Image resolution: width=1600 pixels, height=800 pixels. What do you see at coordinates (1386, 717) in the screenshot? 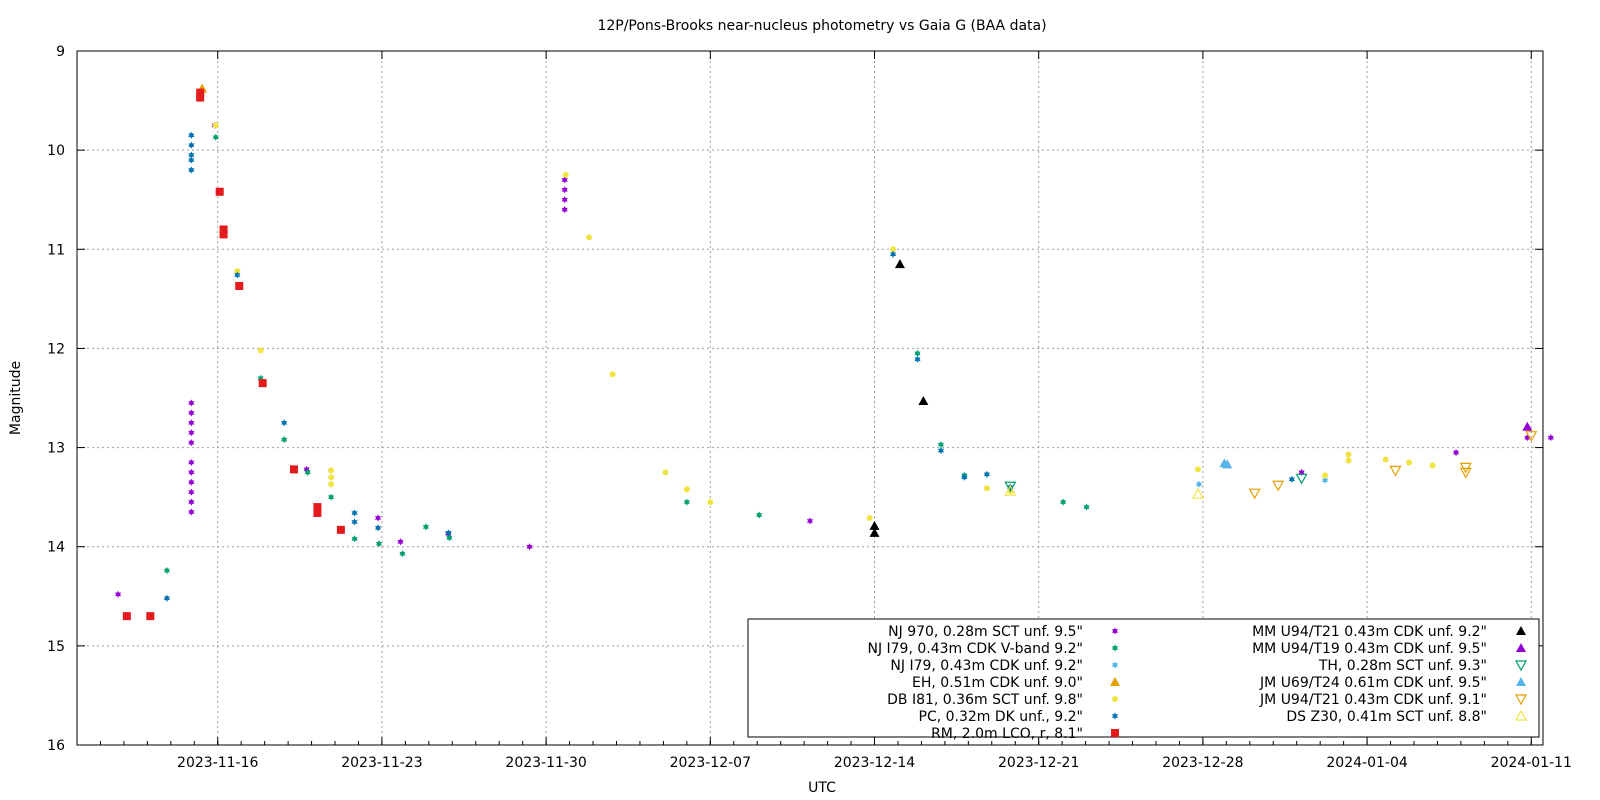
I see `legend-label: DS Z30, 0.41m SCT unf. 8.8"` at bounding box center [1386, 717].